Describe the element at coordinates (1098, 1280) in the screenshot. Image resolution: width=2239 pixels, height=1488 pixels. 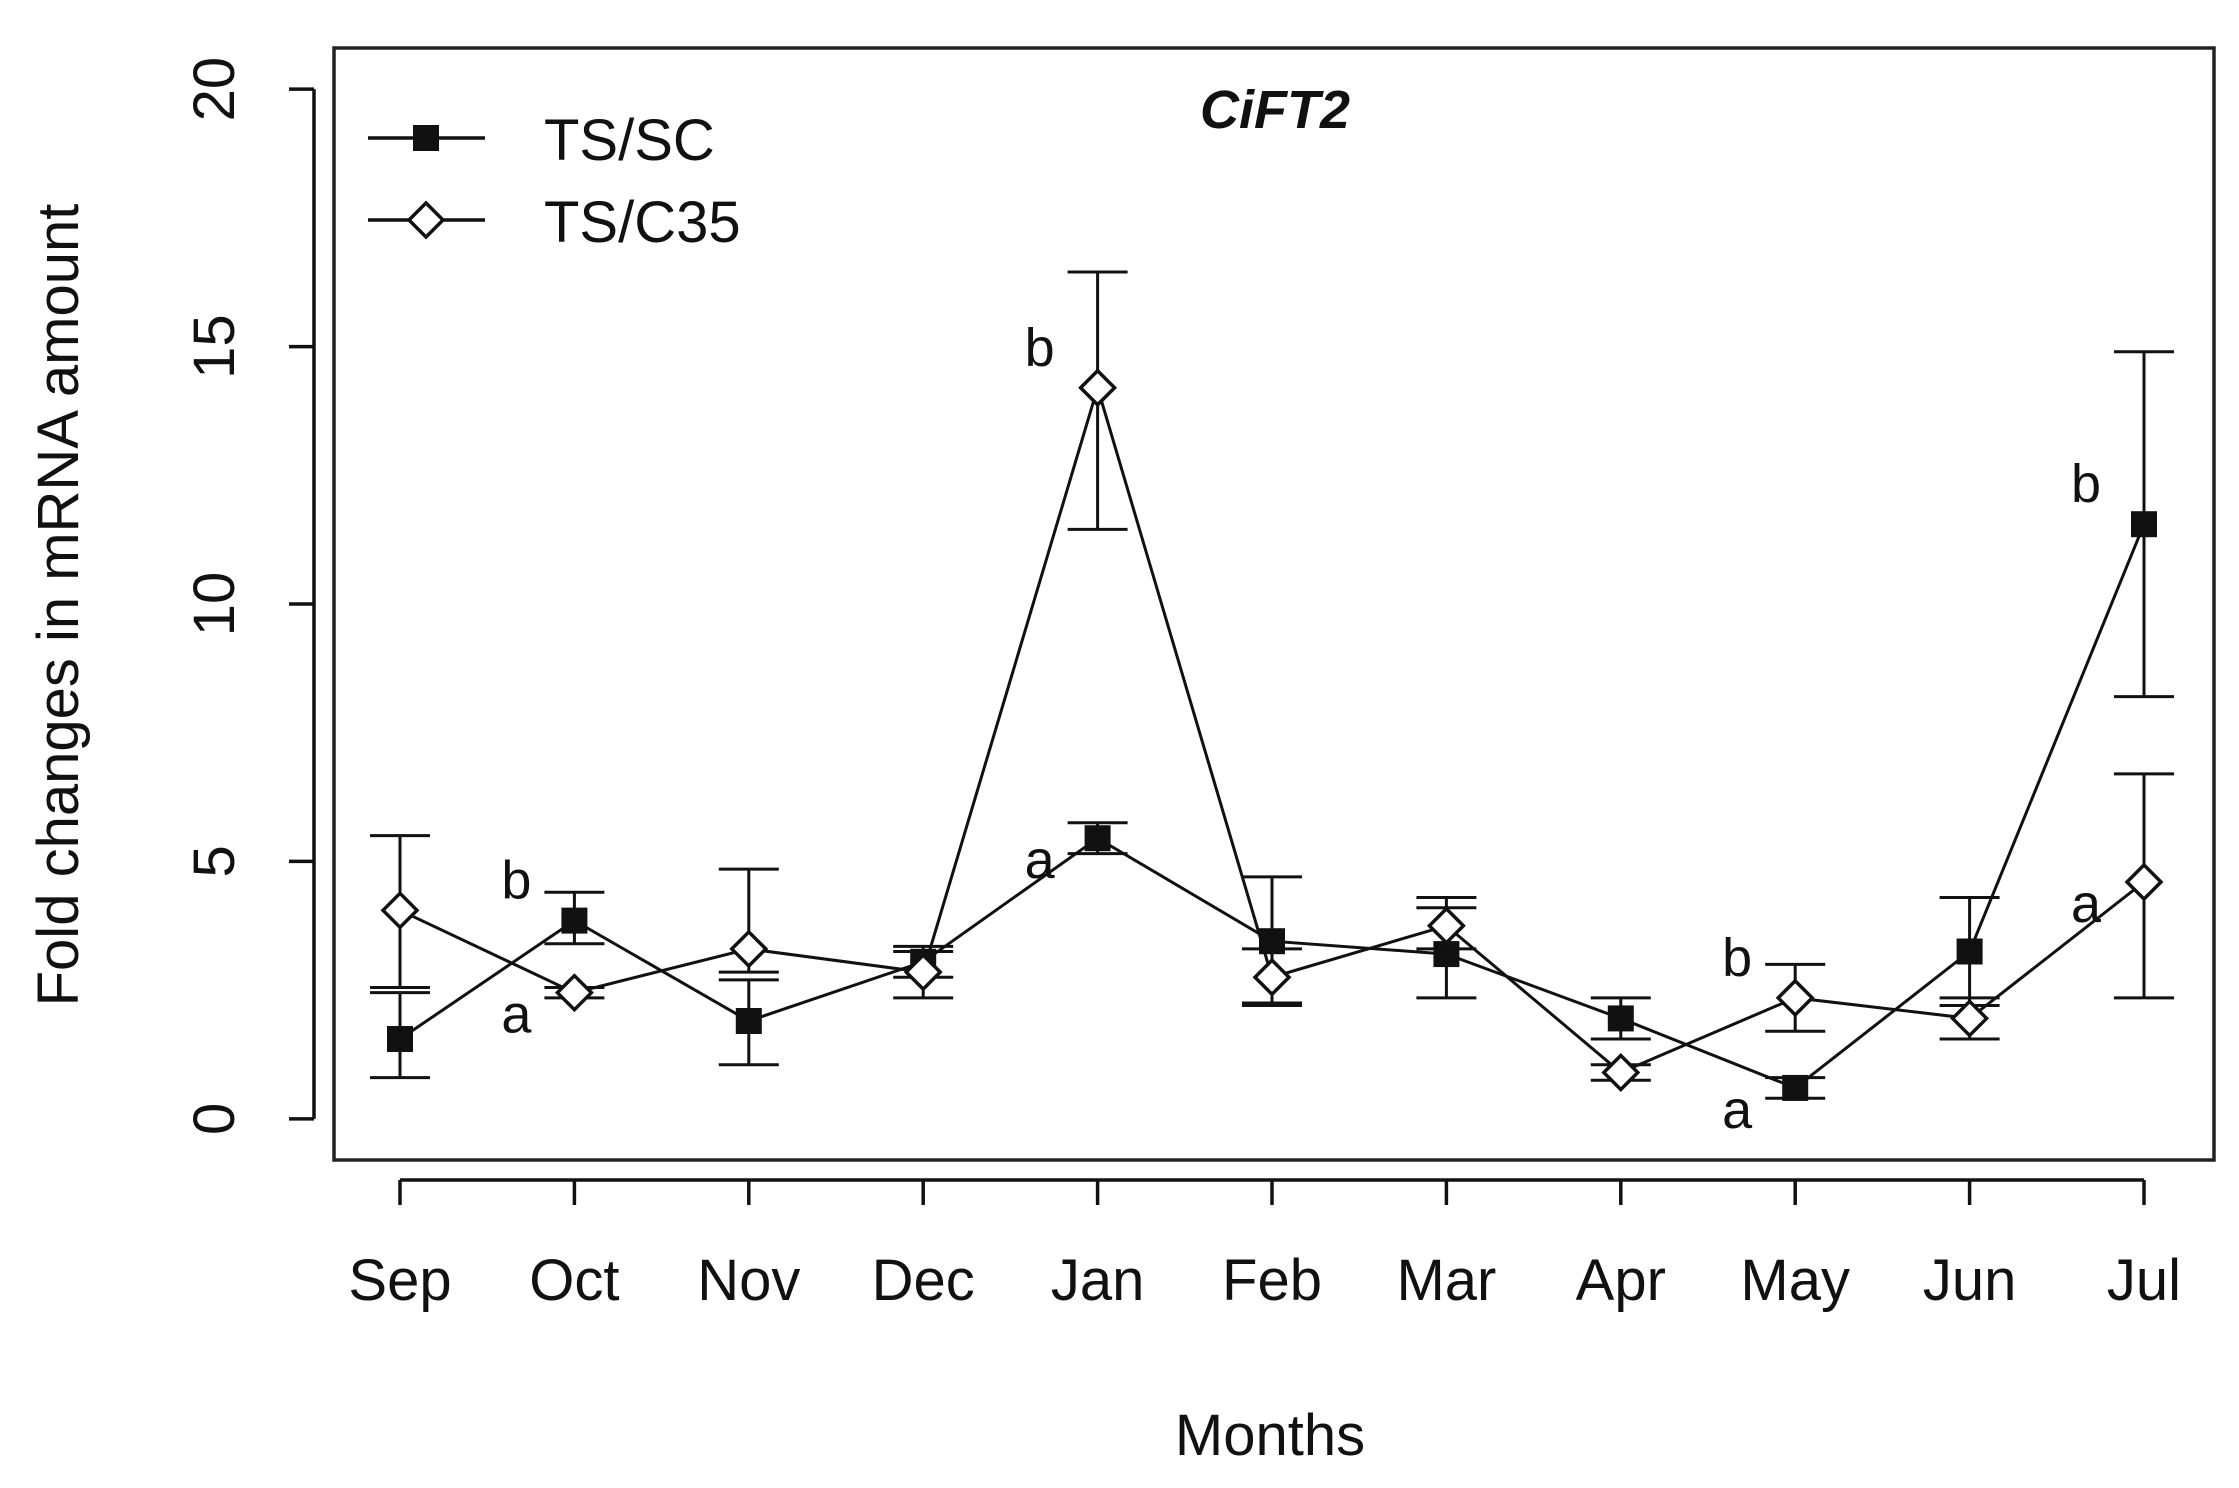
I see `x-tick-label-jan: Jan` at that location.